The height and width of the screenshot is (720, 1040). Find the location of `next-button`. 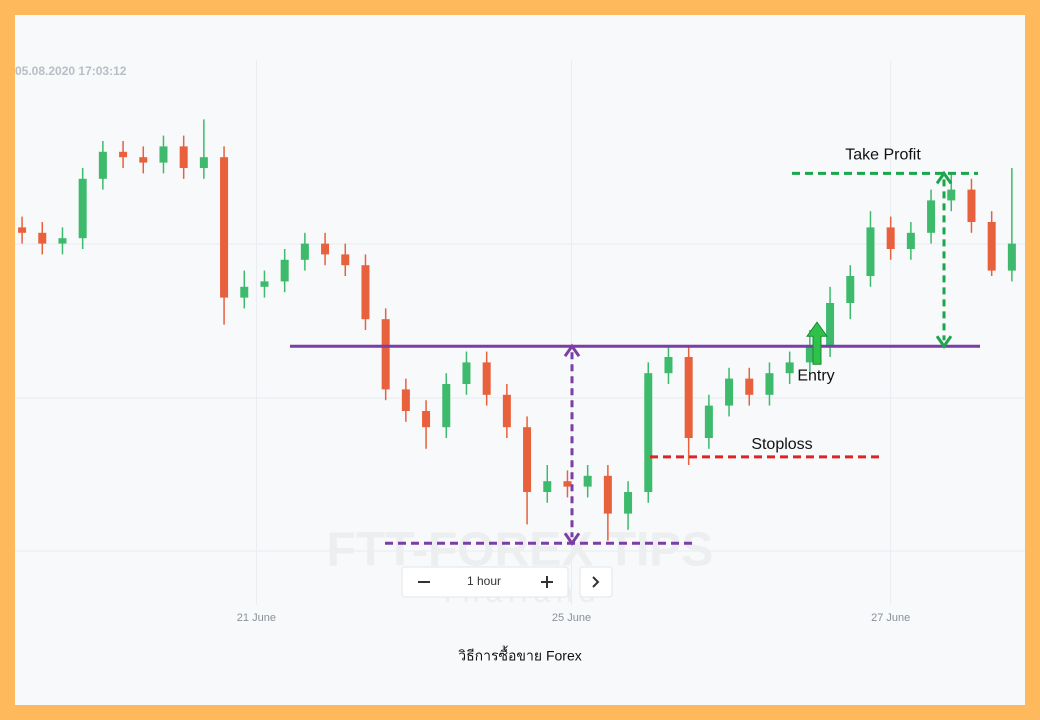

next-button is located at coordinates (596, 582).